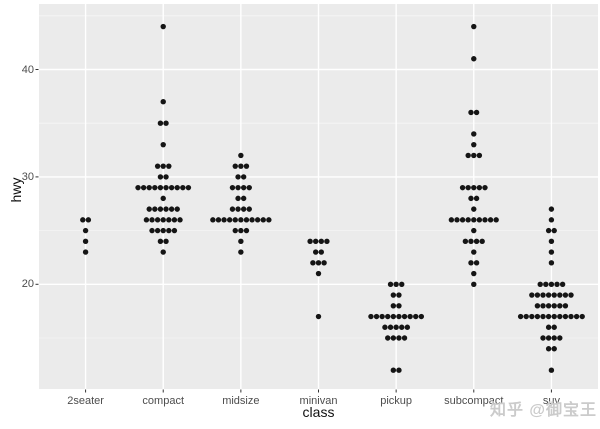 This screenshot has height=429, width=600. I want to click on x-tick-label: compact, so click(163, 401).